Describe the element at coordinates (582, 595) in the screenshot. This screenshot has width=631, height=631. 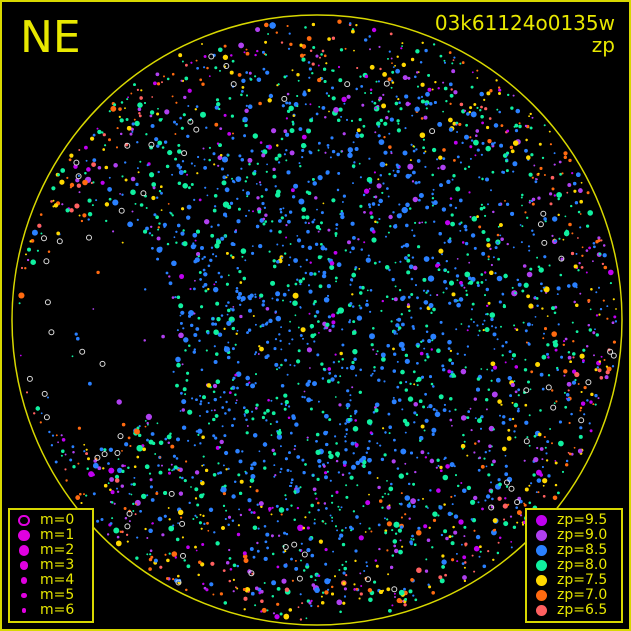
I see `zeropoint-legend-label: zp=7.0` at that location.